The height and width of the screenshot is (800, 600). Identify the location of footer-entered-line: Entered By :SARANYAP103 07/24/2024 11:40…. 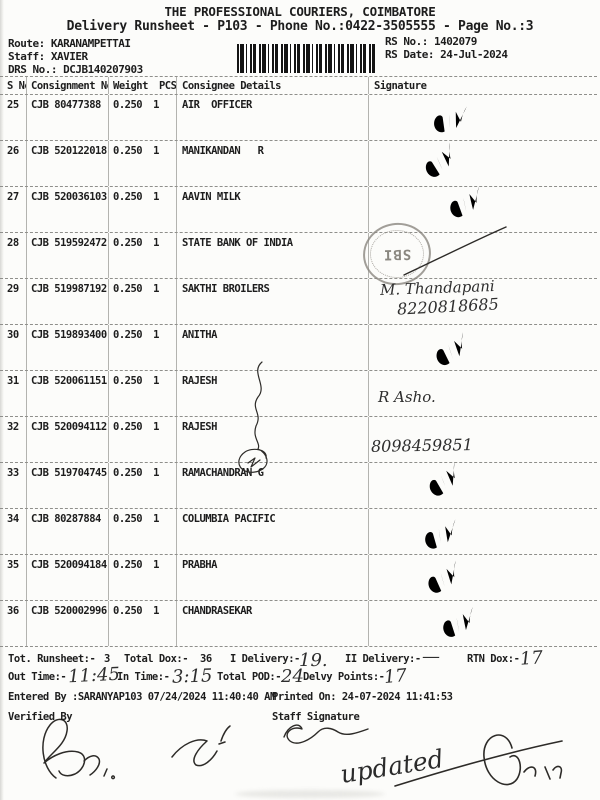
(300, 700).